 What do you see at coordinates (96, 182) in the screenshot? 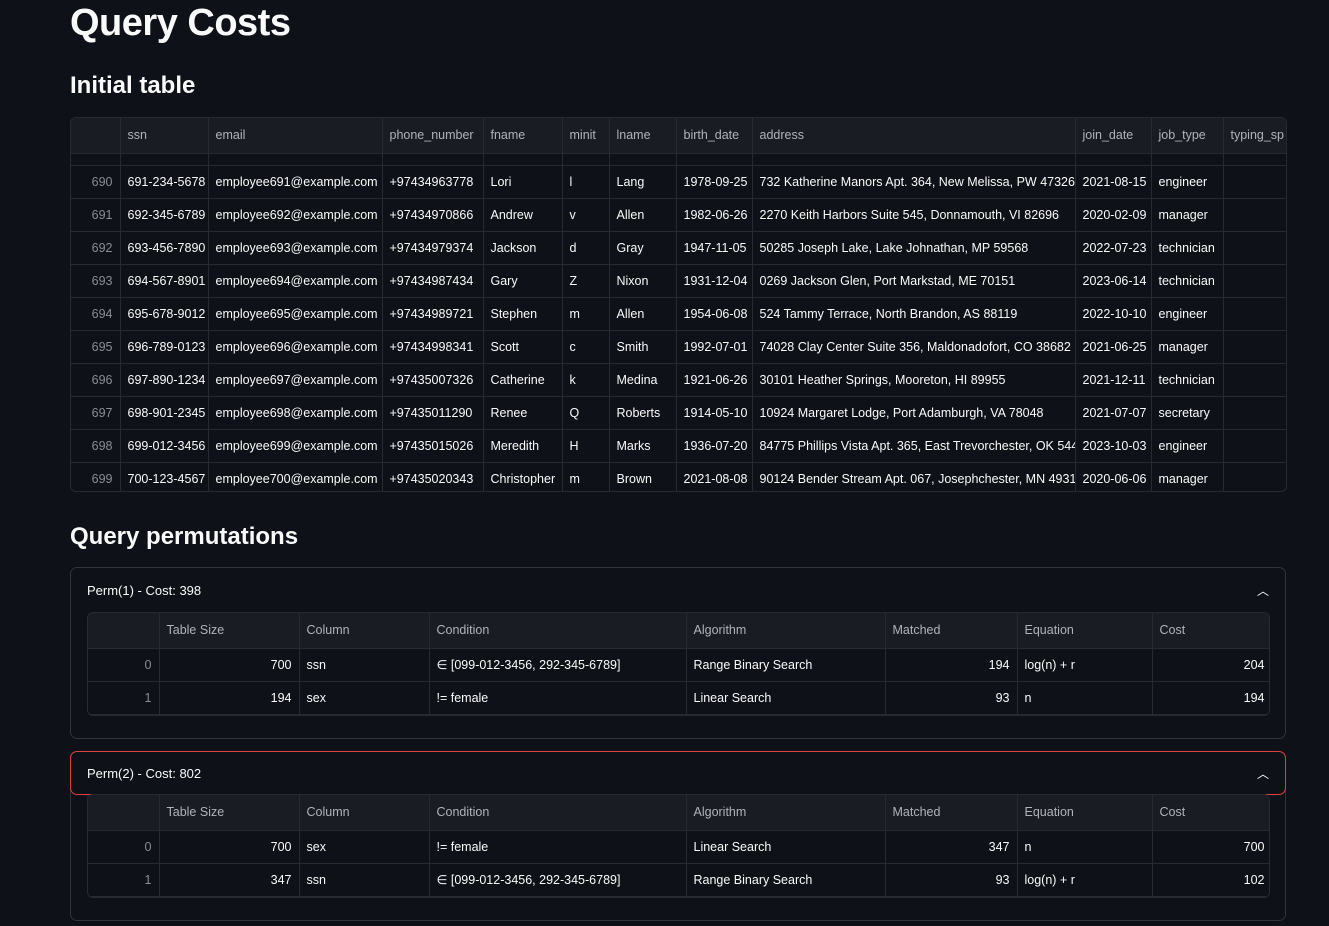
I see `row-index: 690` at bounding box center [96, 182].